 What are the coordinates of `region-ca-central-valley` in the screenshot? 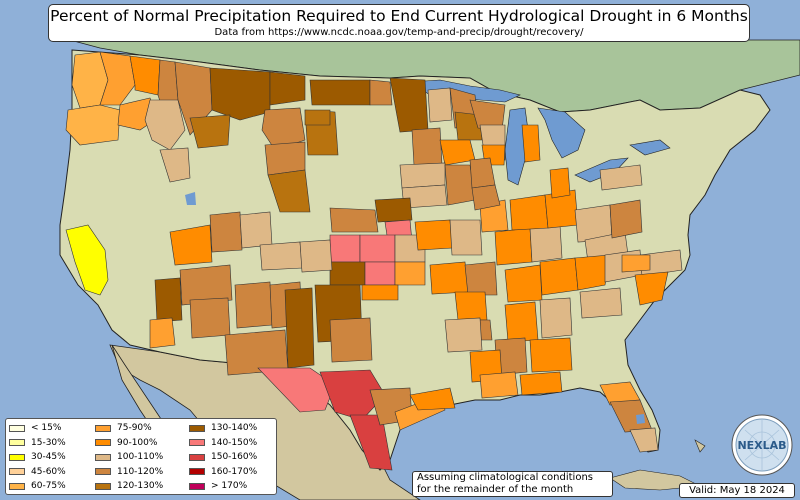 It's located at (87, 260).